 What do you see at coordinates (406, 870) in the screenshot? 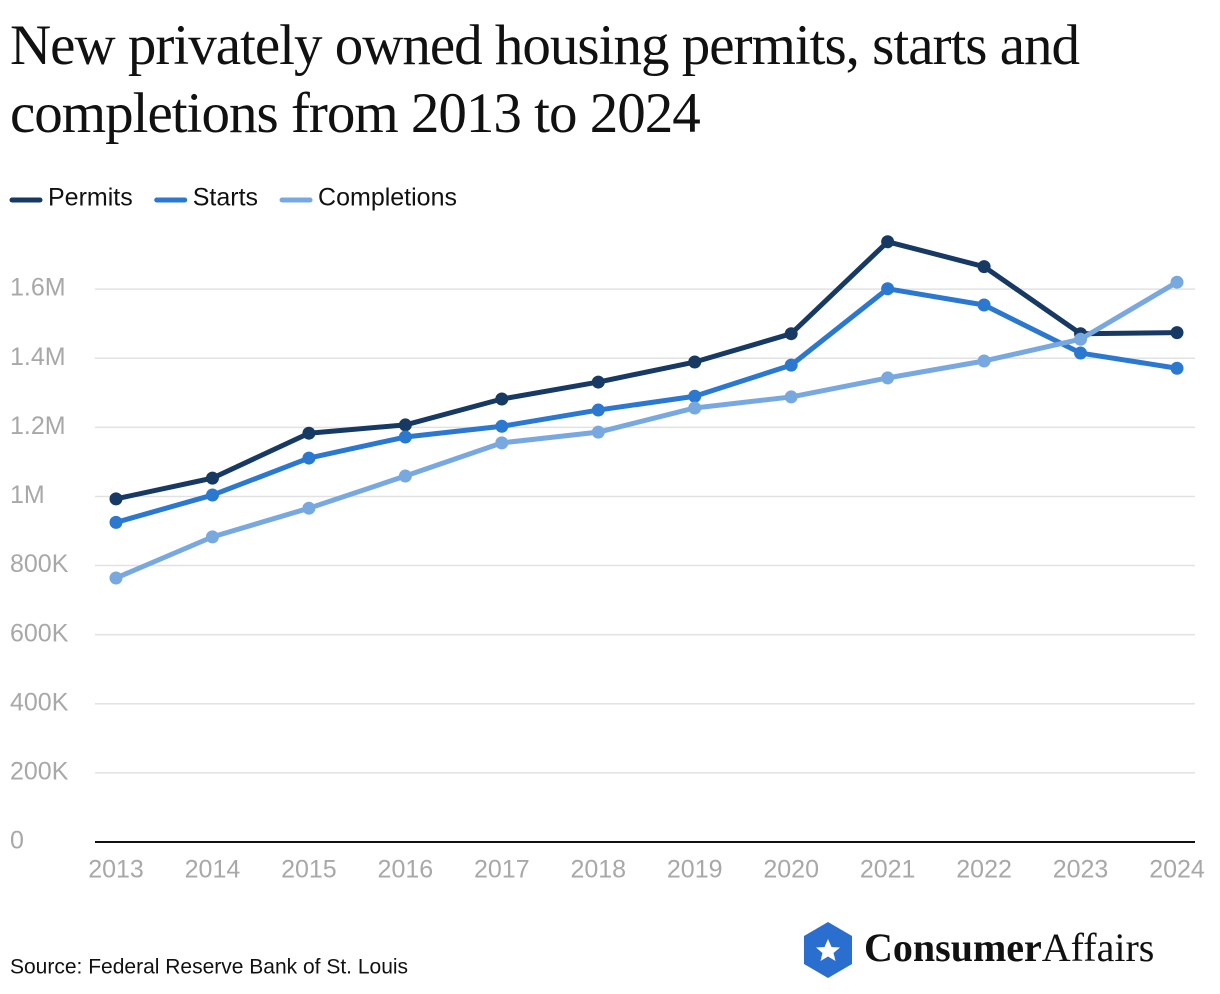
I see `x-tick-label: 2016` at bounding box center [406, 870].